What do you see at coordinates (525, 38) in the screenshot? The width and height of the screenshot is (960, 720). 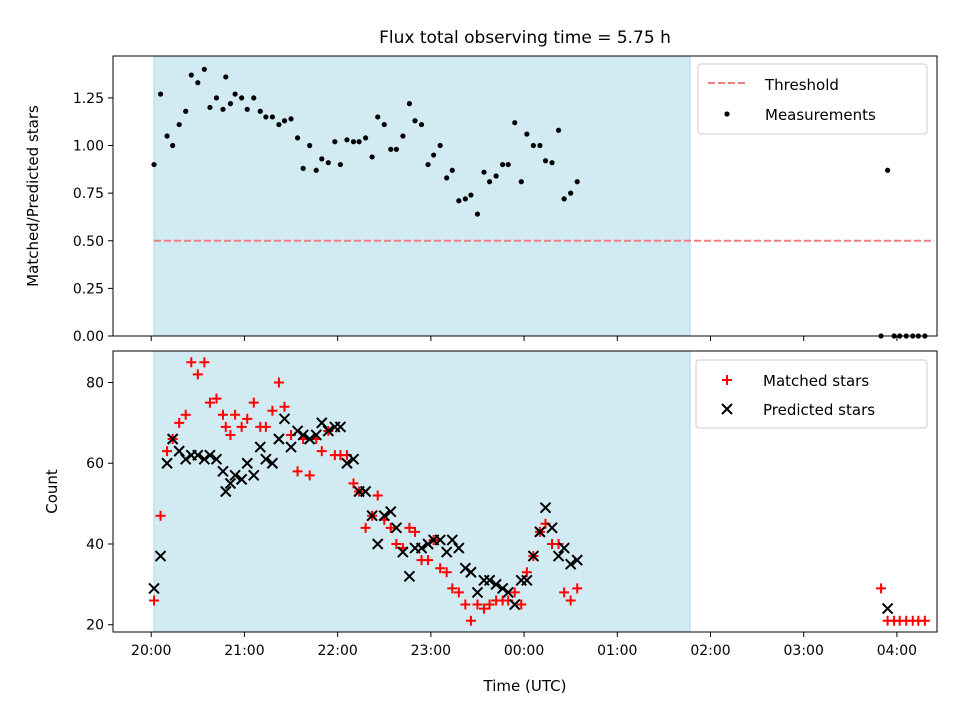 I see `figure-title: Flux total observing time = 5.75 h` at bounding box center [525, 38].